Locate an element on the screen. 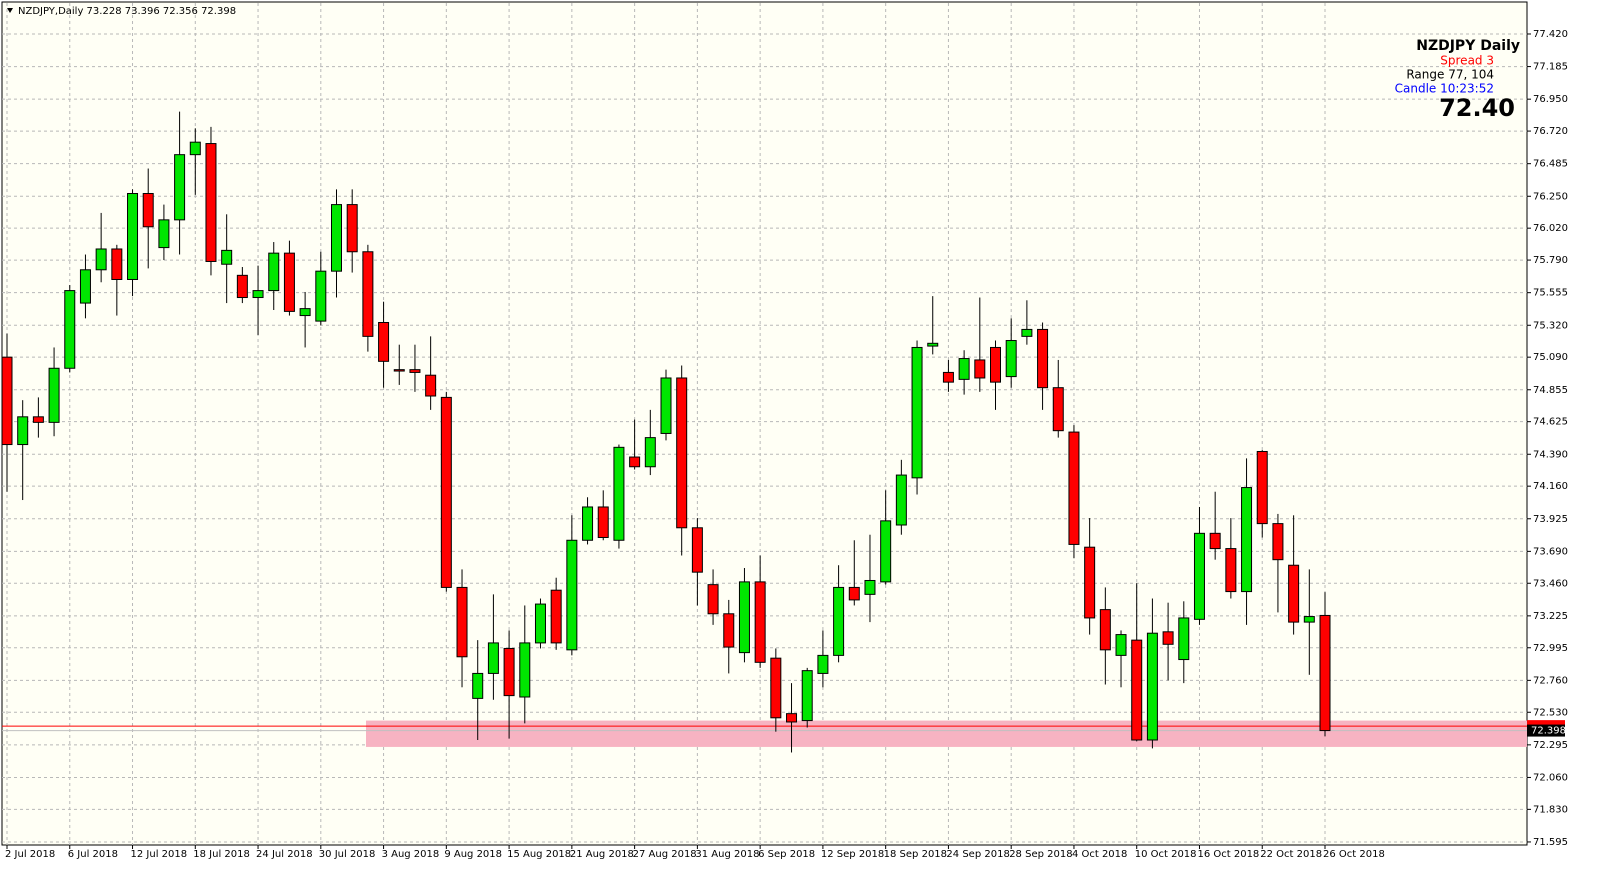 This screenshot has height=885, width=1600. x-tick-label: 4 Oct 2018 is located at coordinates (1099, 854).